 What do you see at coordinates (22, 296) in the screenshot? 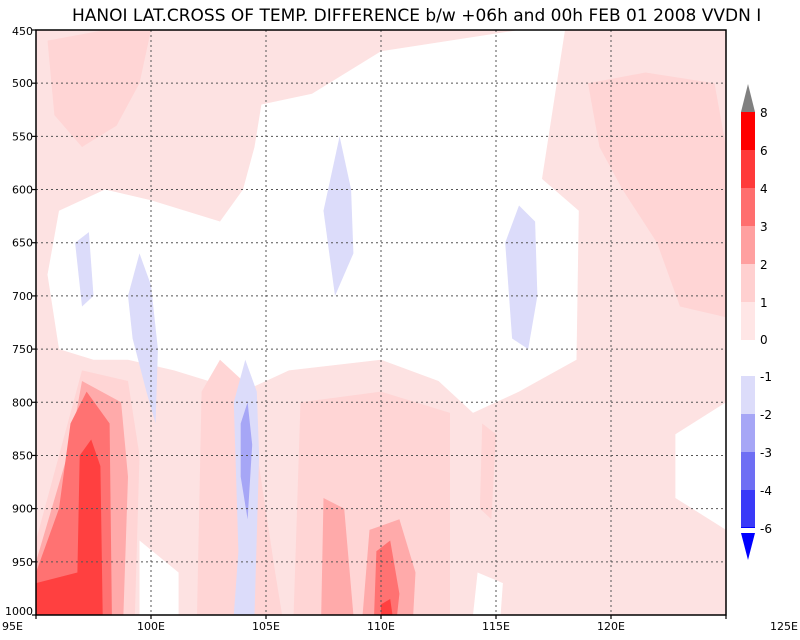
I see `y-tick-label: 700` at bounding box center [22, 296].